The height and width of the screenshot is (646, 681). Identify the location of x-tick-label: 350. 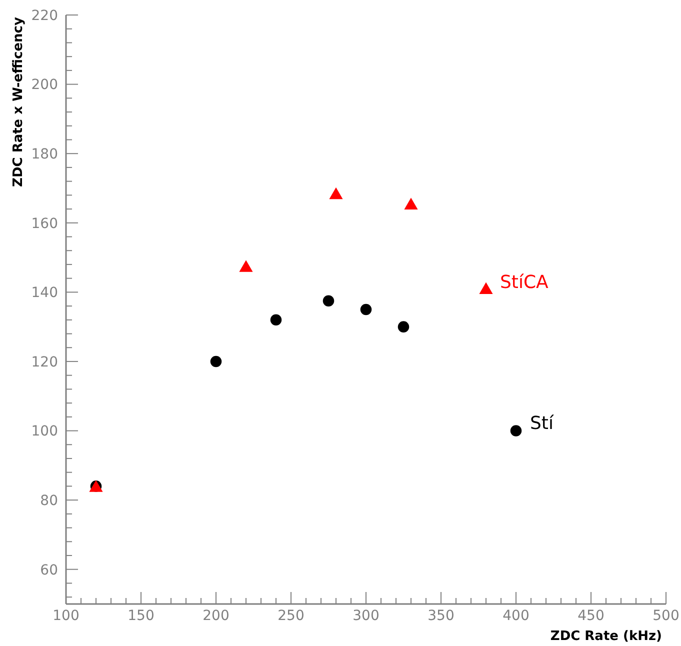
(441, 616).